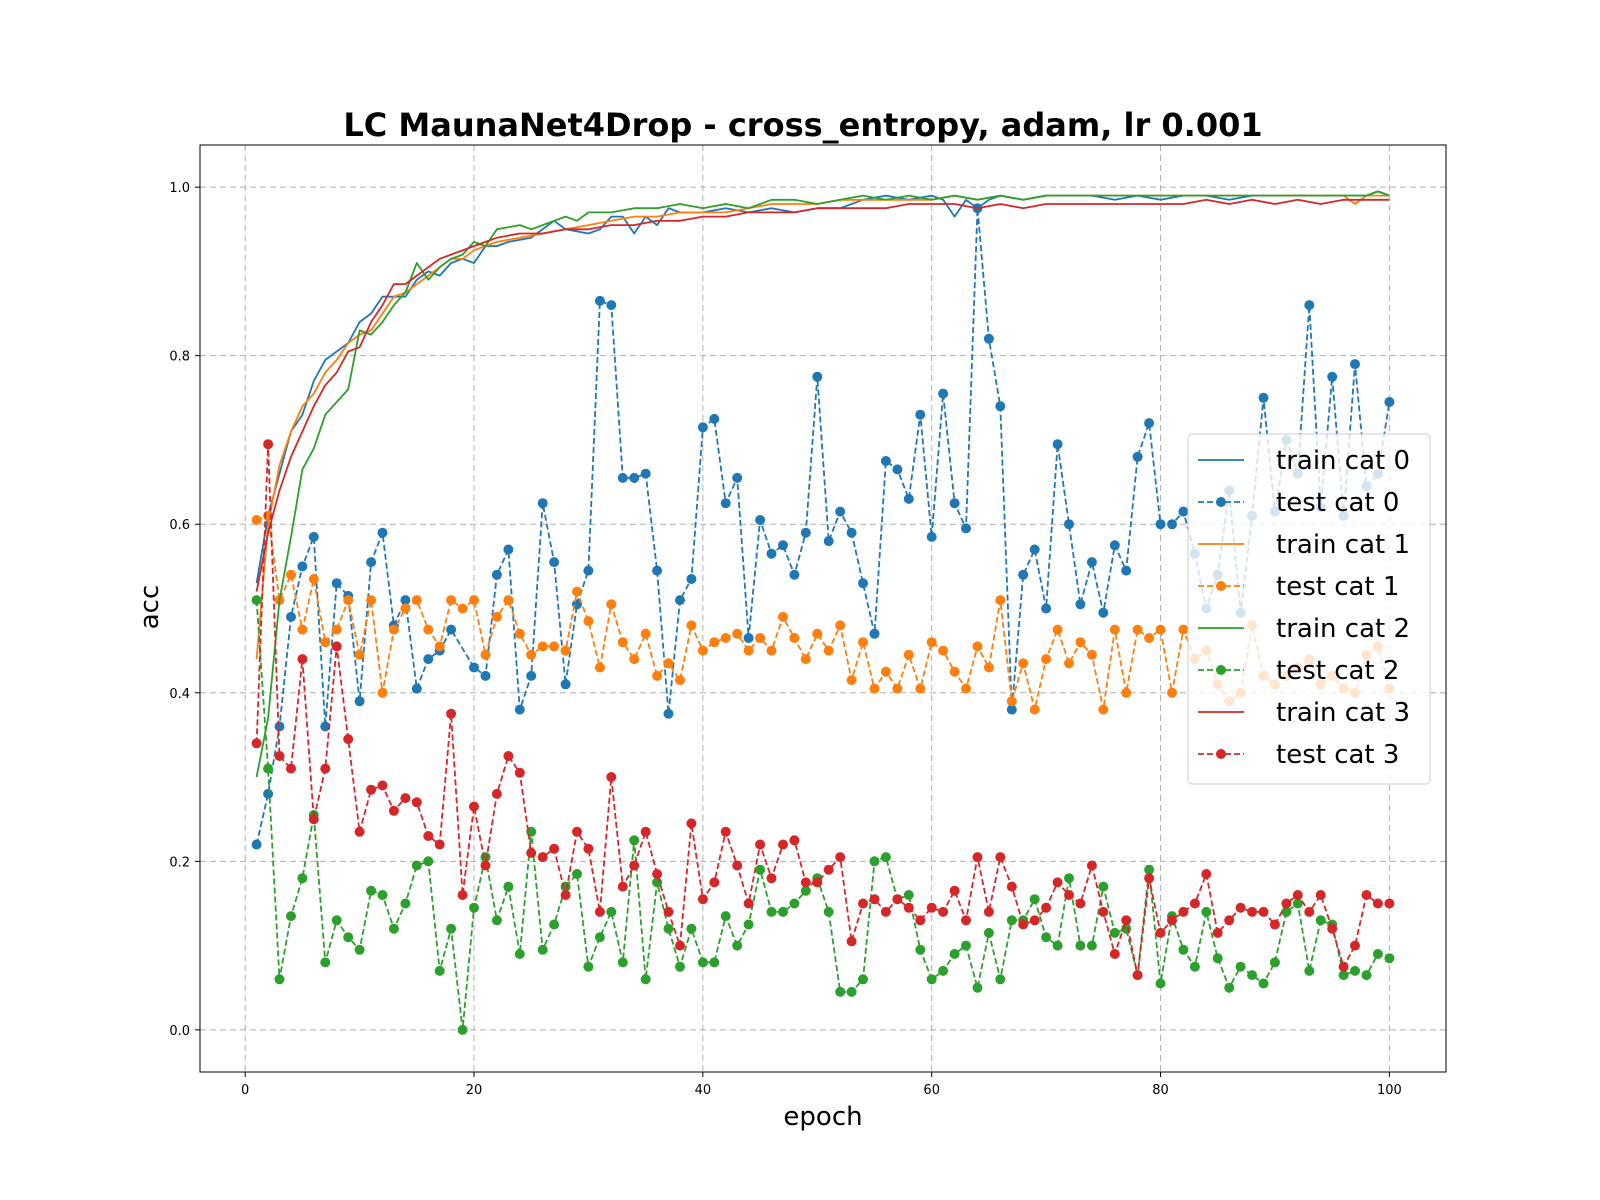 The image size is (1600, 1200). What do you see at coordinates (822, 1117) in the screenshot?
I see `x-axis-label: epoch` at bounding box center [822, 1117].